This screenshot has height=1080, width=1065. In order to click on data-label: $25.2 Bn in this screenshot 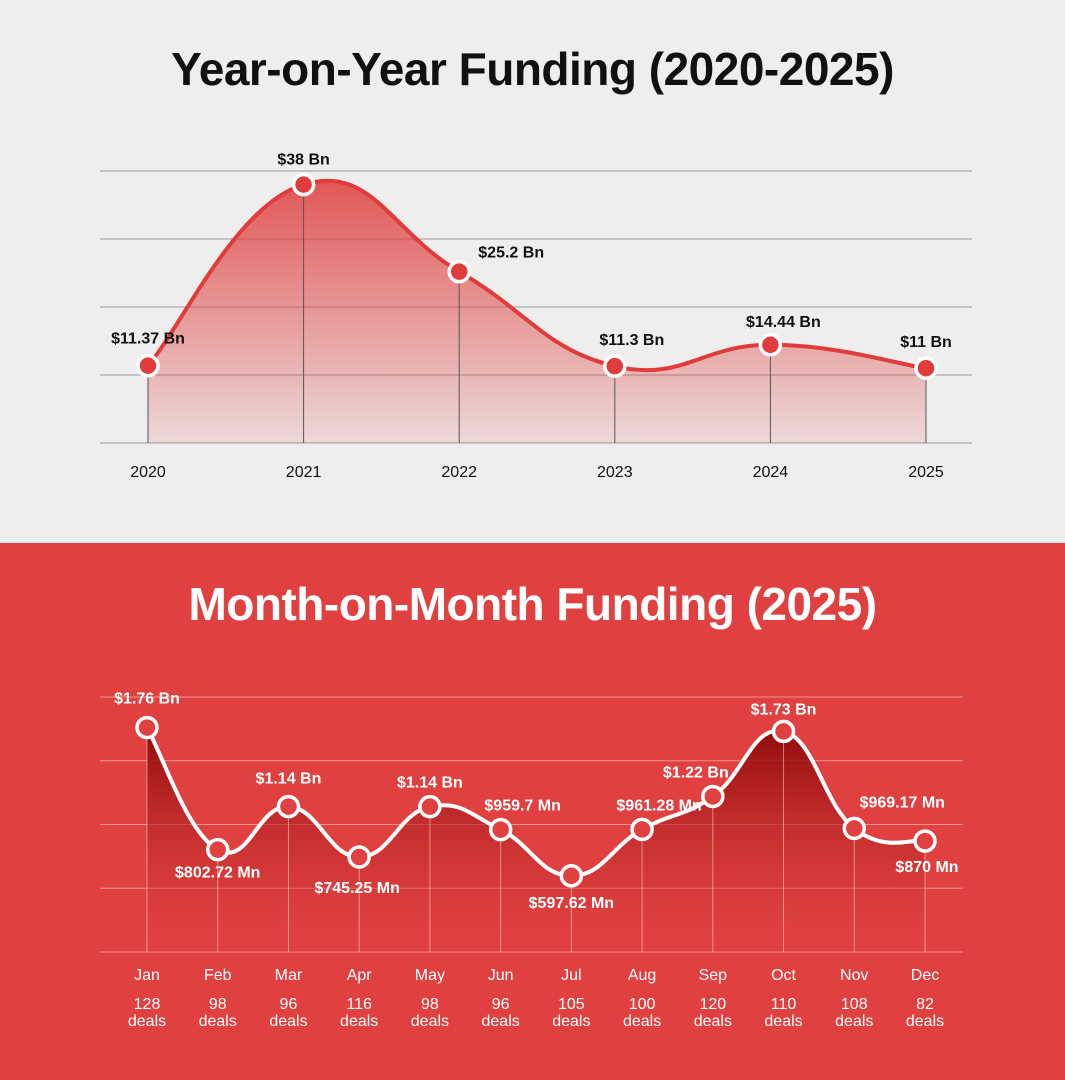, I will do `click(511, 253)`.